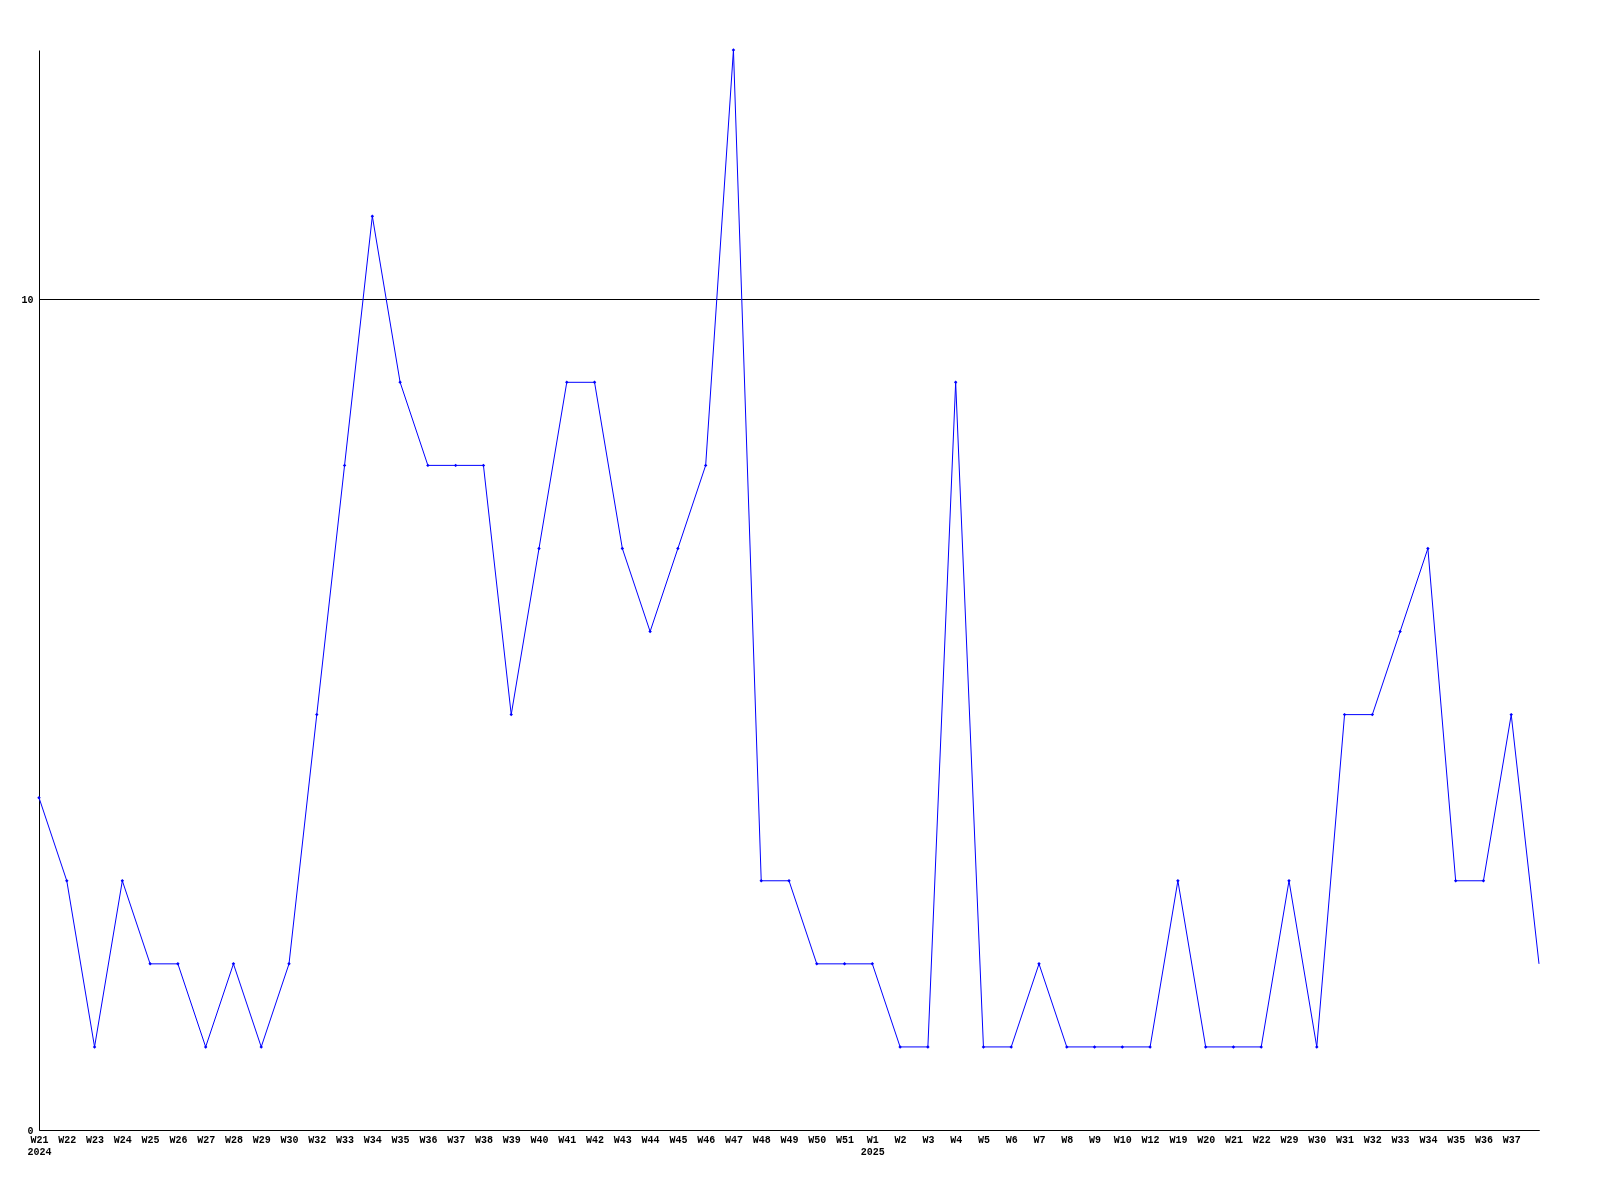 This screenshot has width=1600, height=1200. I want to click on x-tick-label: W3, so click(928, 1140).